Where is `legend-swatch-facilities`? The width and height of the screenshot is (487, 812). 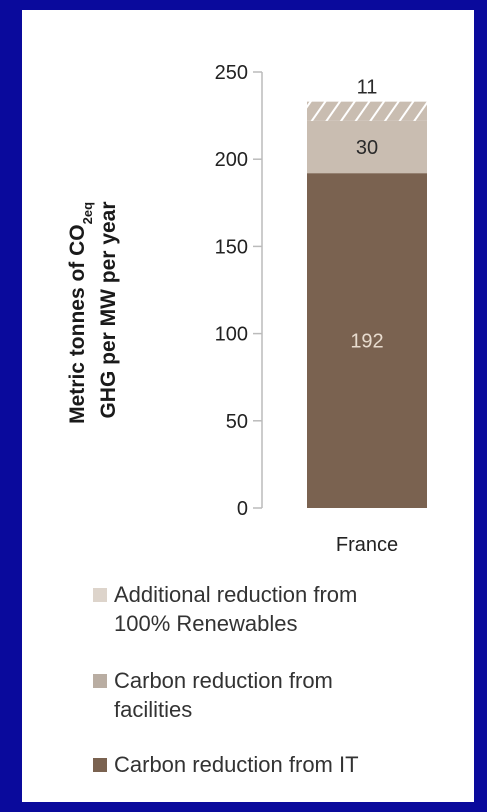
legend-swatch-facilities is located at coordinates (100, 681).